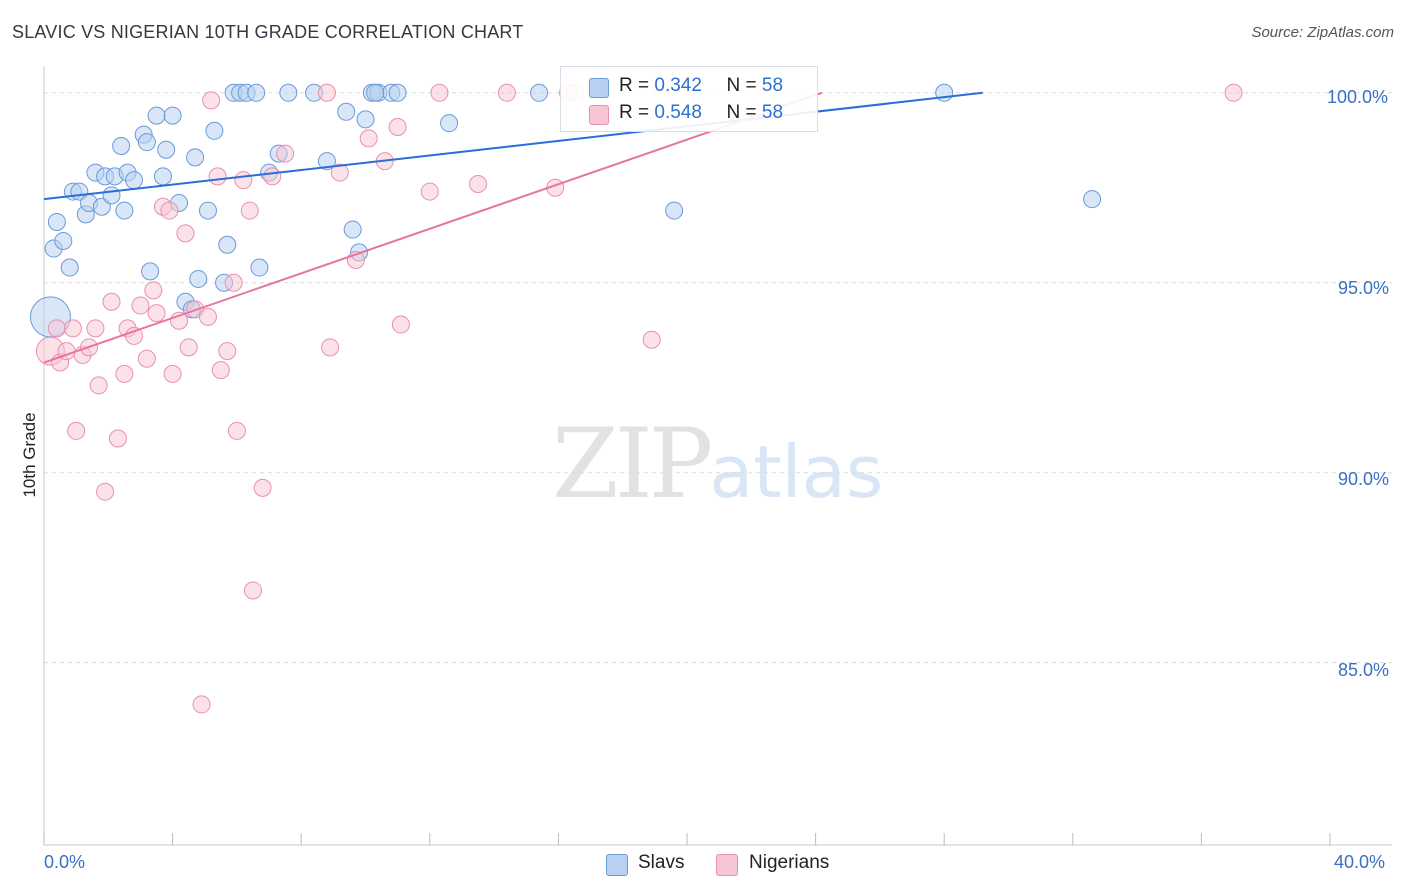  Describe the element at coordinates (1358, 97) in the screenshot. I see `y-tick-label-100: 100.0%` at that location.